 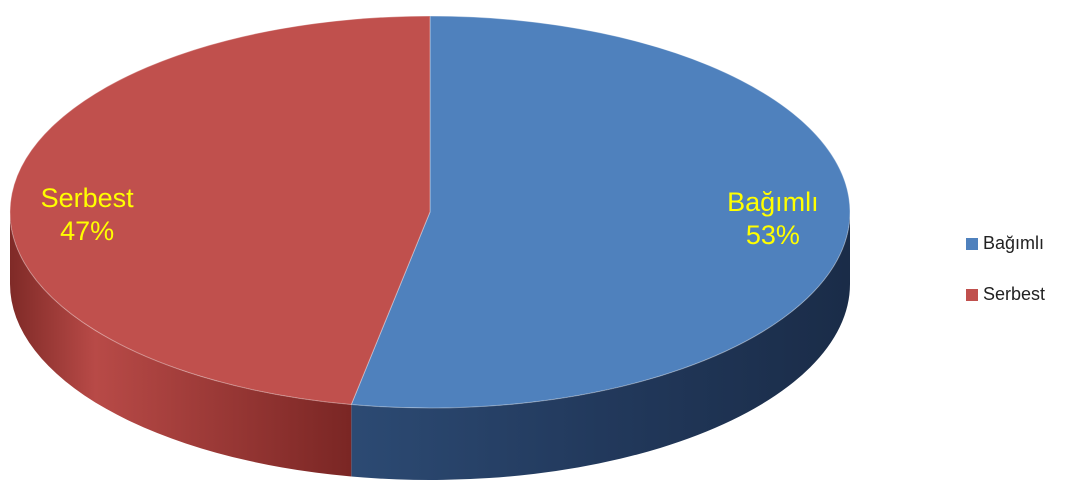 I want to click on data-label-percent-bagimli: 53%, so click(x=773, y=235).